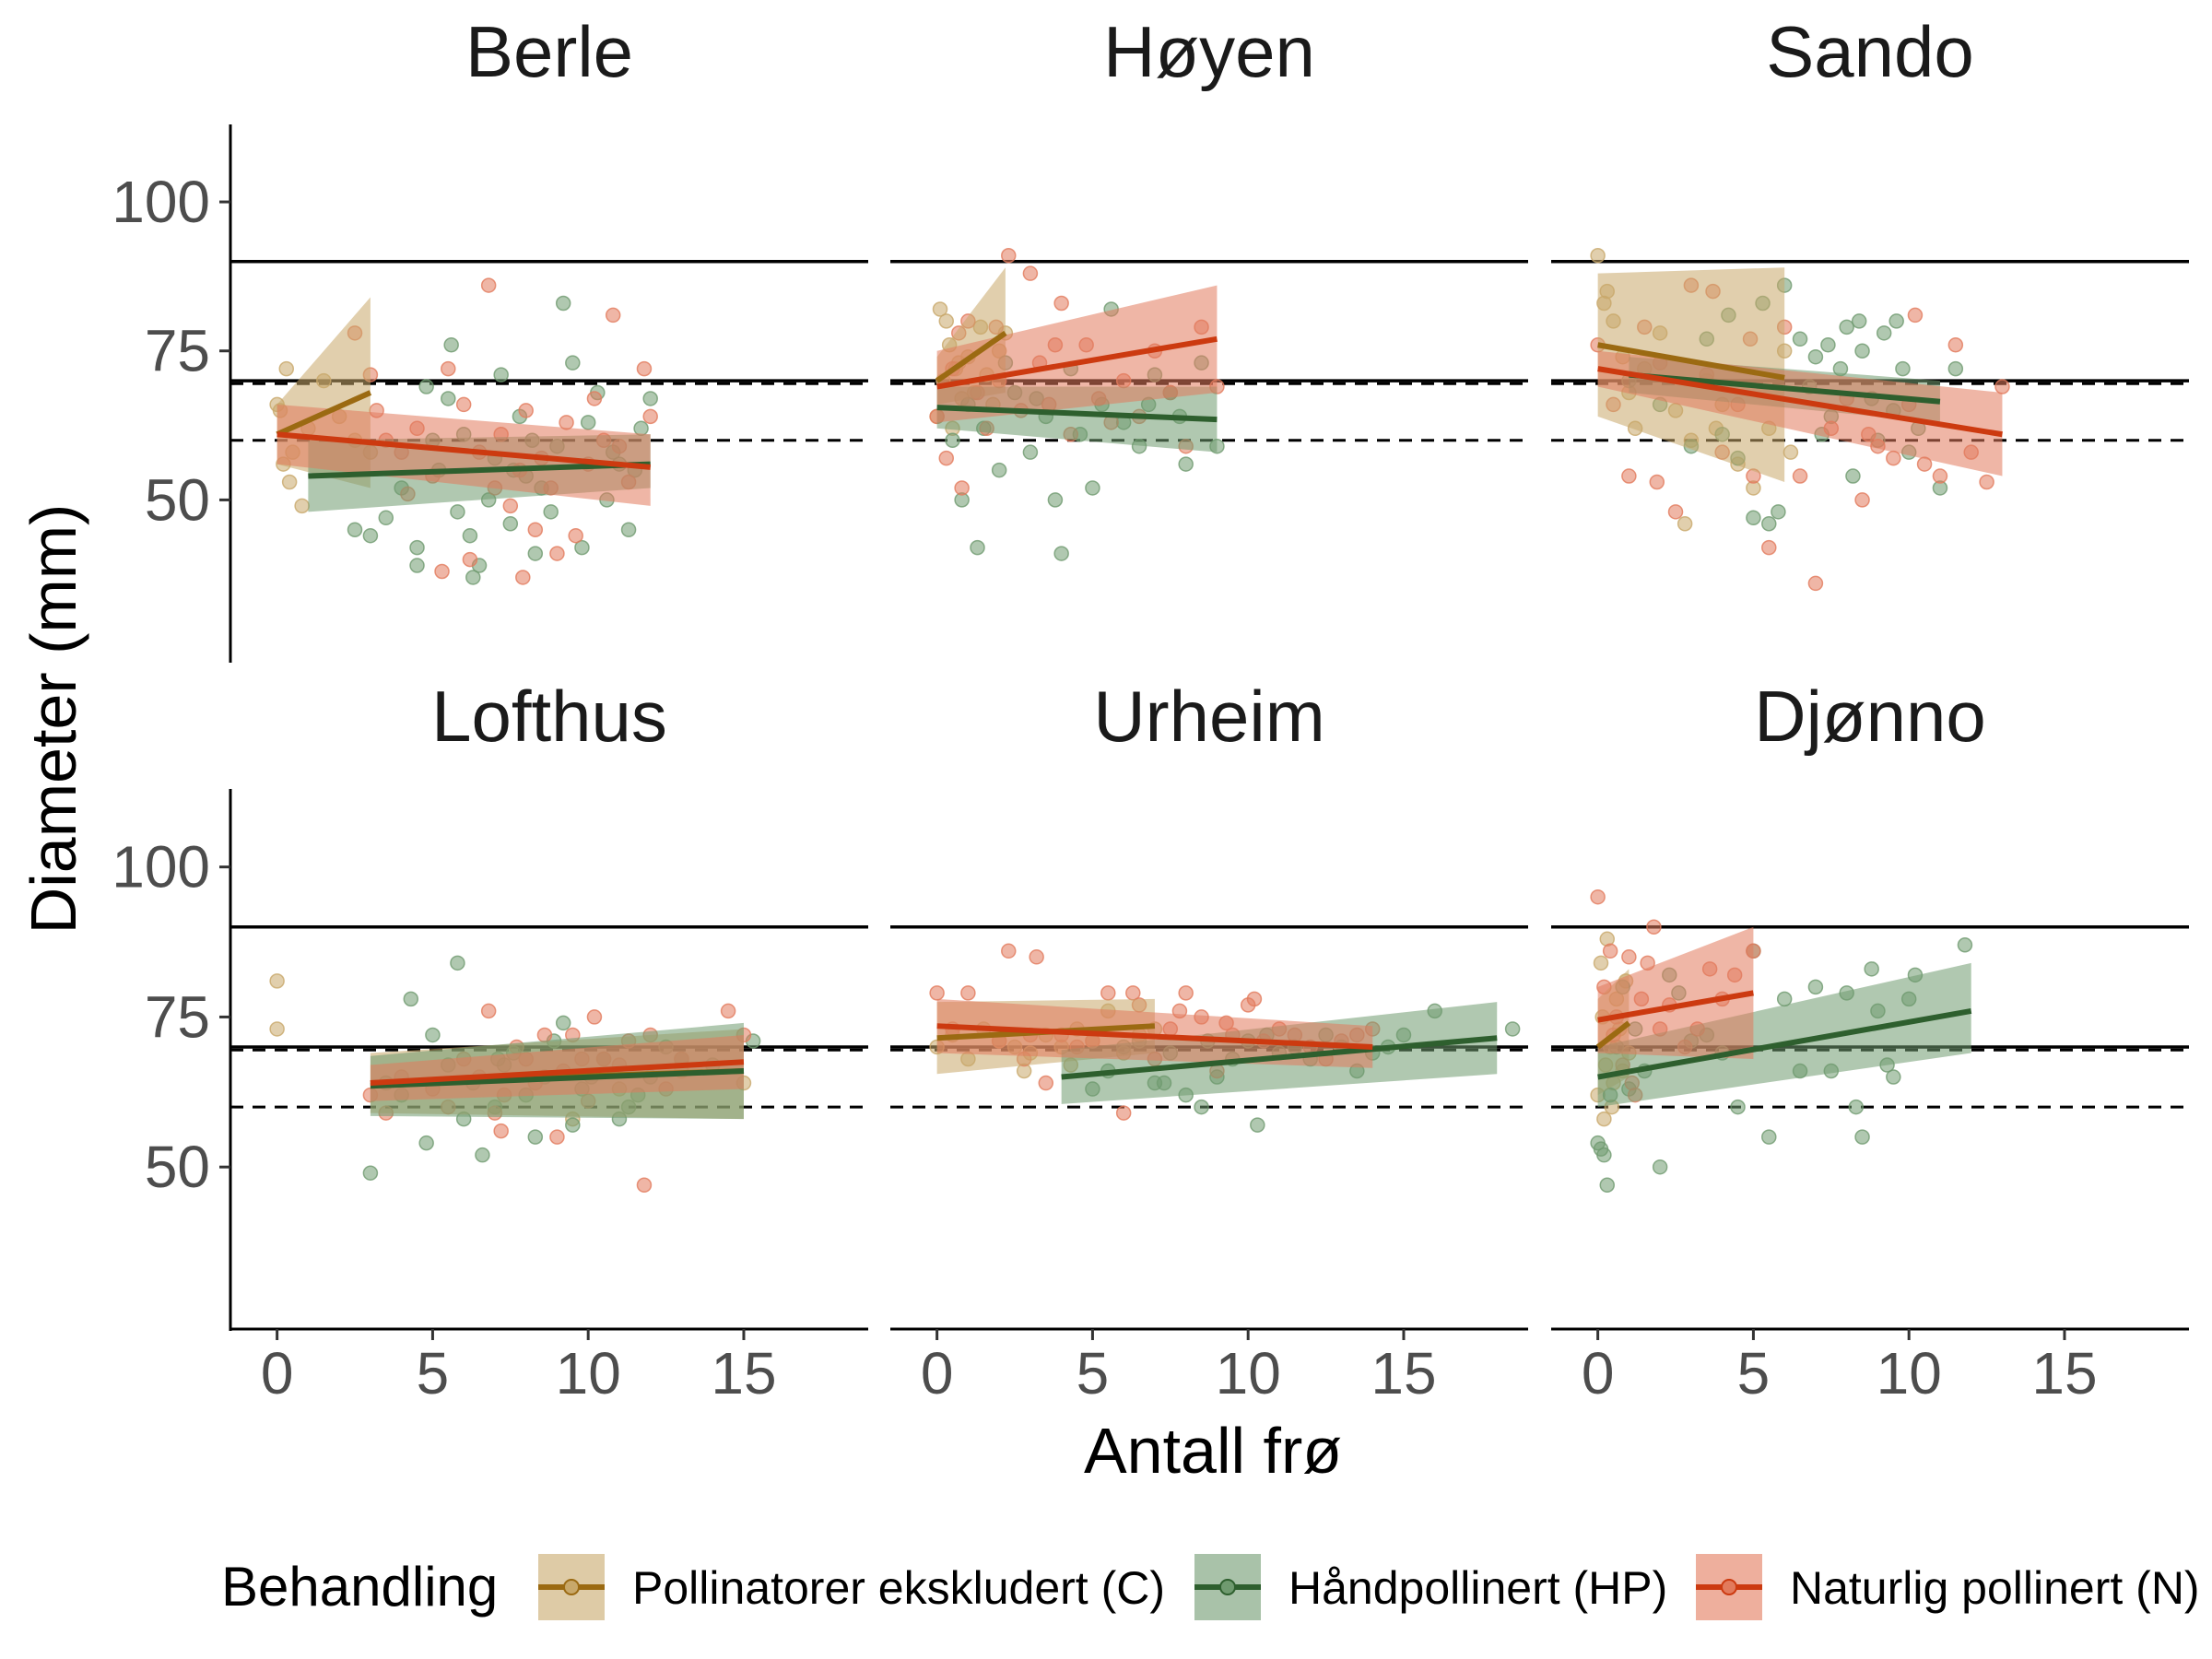 The image size is (2212, 1659). Describe the element at coordinates (359, 1587) in the screenshot. I see `legend-title: Behandling` at that location.